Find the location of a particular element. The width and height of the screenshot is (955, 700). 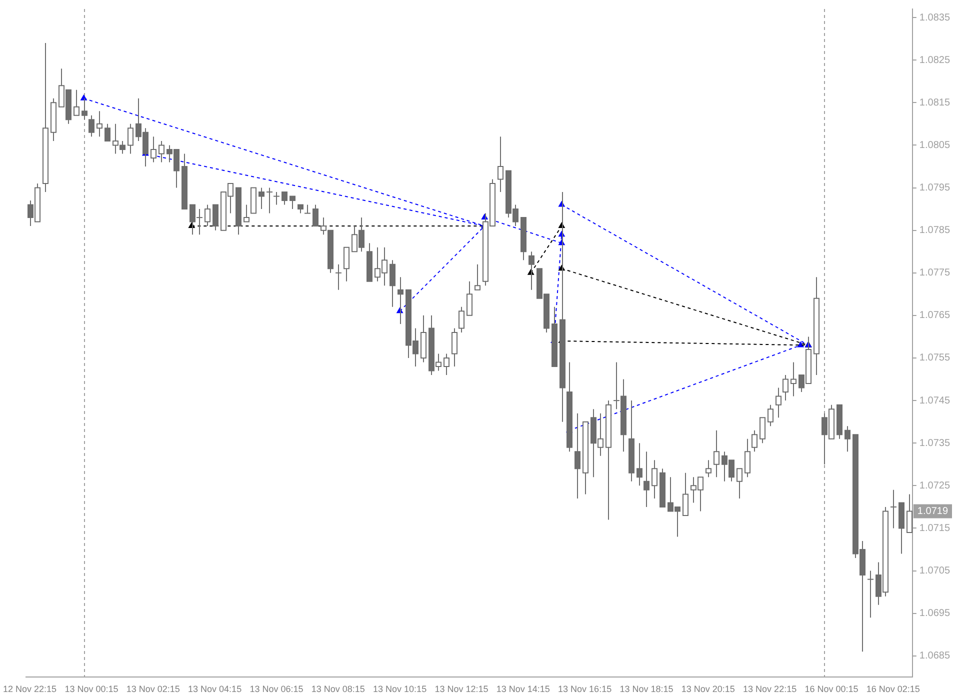

y-tick-label: 1.0795 is located at coordinates (934, 188).